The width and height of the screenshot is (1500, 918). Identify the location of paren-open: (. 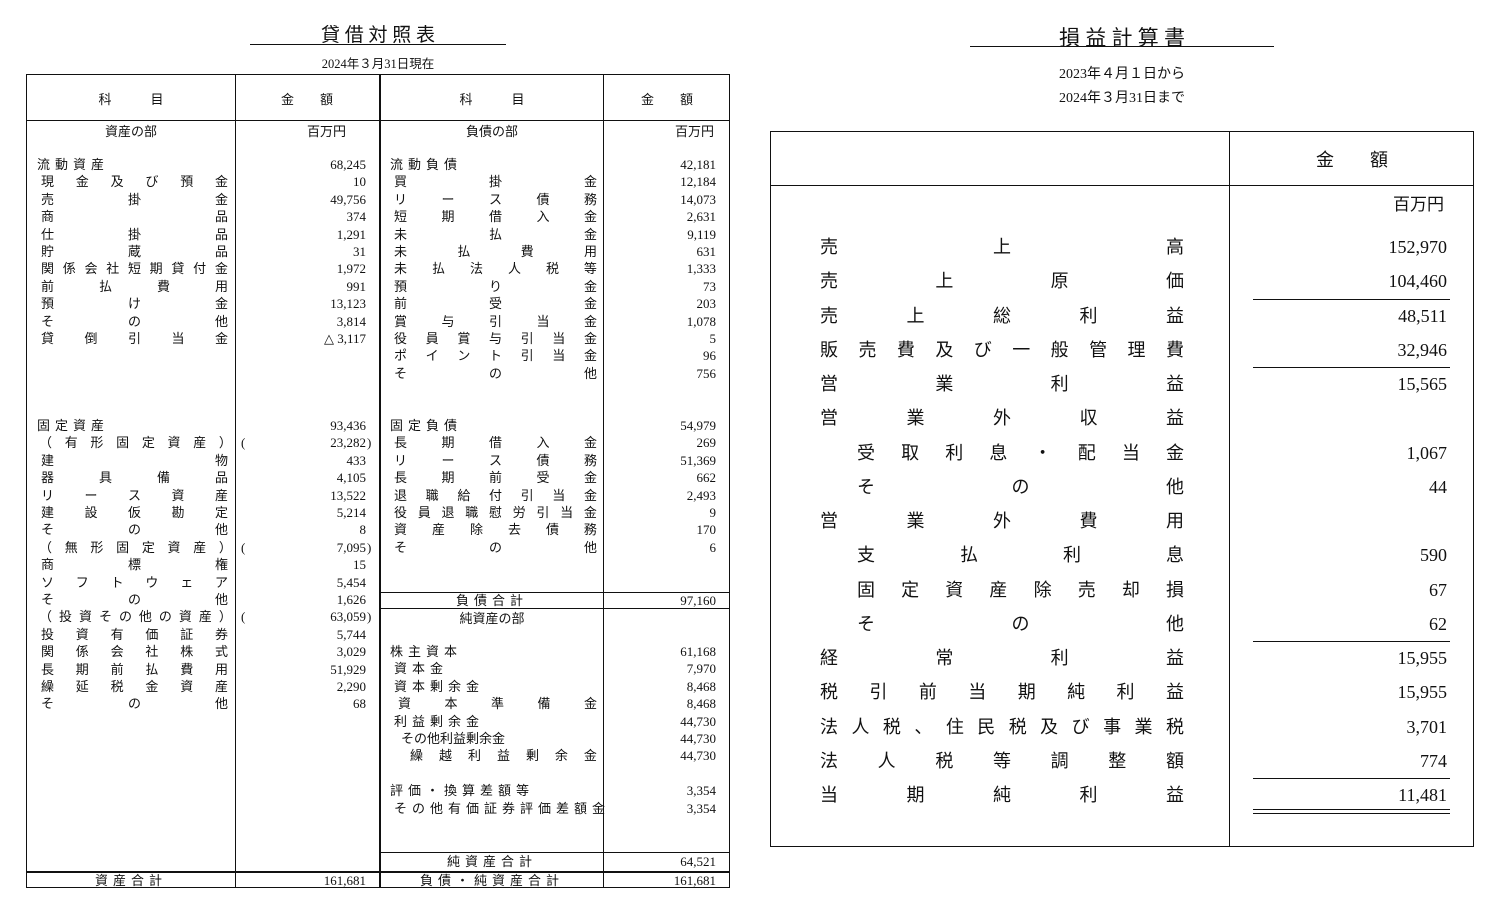
(243, 547).